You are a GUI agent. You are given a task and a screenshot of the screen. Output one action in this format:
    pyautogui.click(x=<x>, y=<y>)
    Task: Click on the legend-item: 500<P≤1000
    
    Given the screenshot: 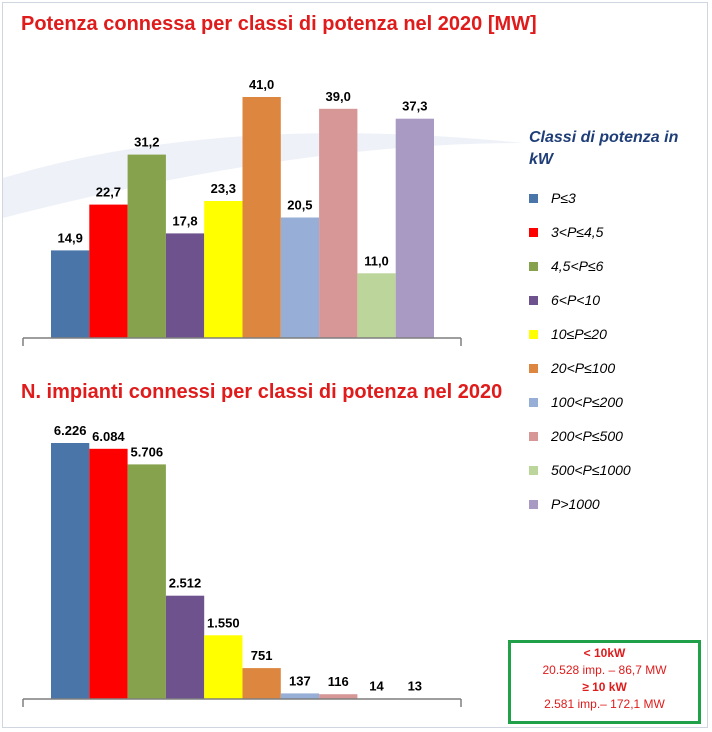 What is the action you would take?
    pyautogui.click(x=614, y=470)
    